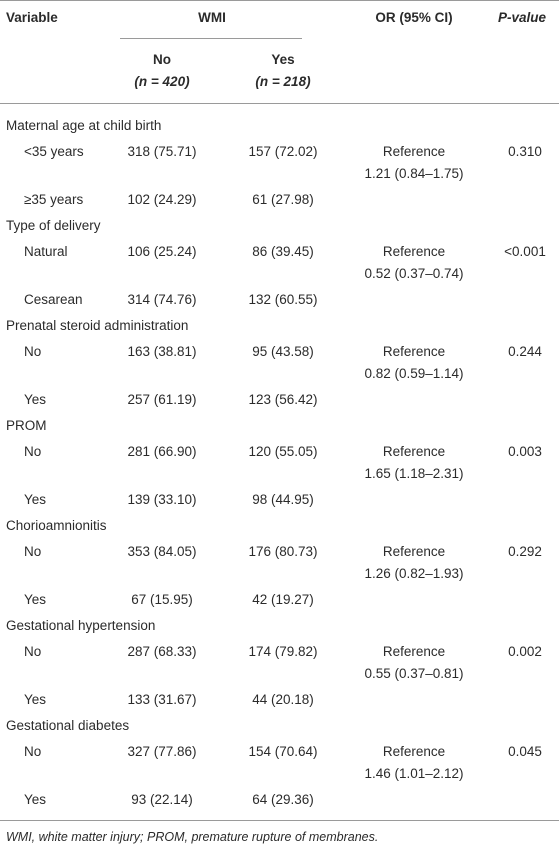  I want to click on group-title: Prenatal steroid administration, so click(97, 325).